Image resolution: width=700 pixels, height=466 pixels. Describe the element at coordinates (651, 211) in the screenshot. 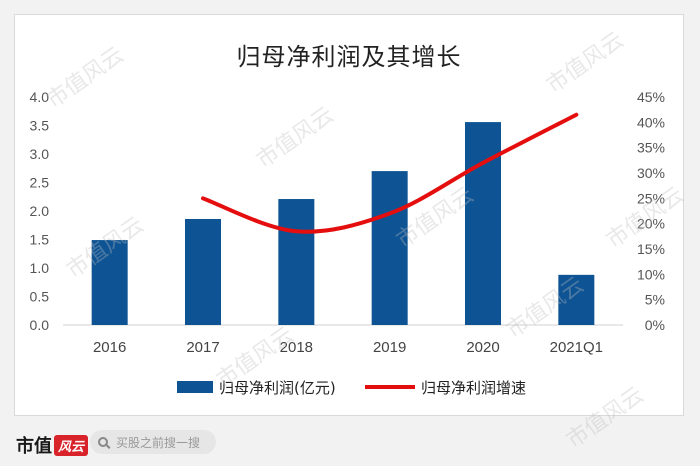

I see `right-y-axis: 0% 5% 10% 15% 20% 25% 30% 35% 40% 45%` at that location.